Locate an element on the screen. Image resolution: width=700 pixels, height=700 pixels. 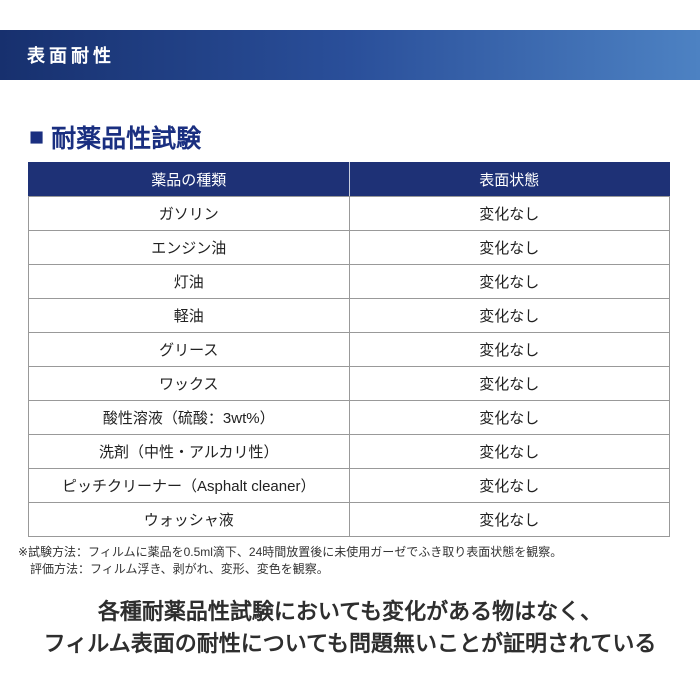
section-title: 耐薬品性試験 is located at coordinates (126, 139).